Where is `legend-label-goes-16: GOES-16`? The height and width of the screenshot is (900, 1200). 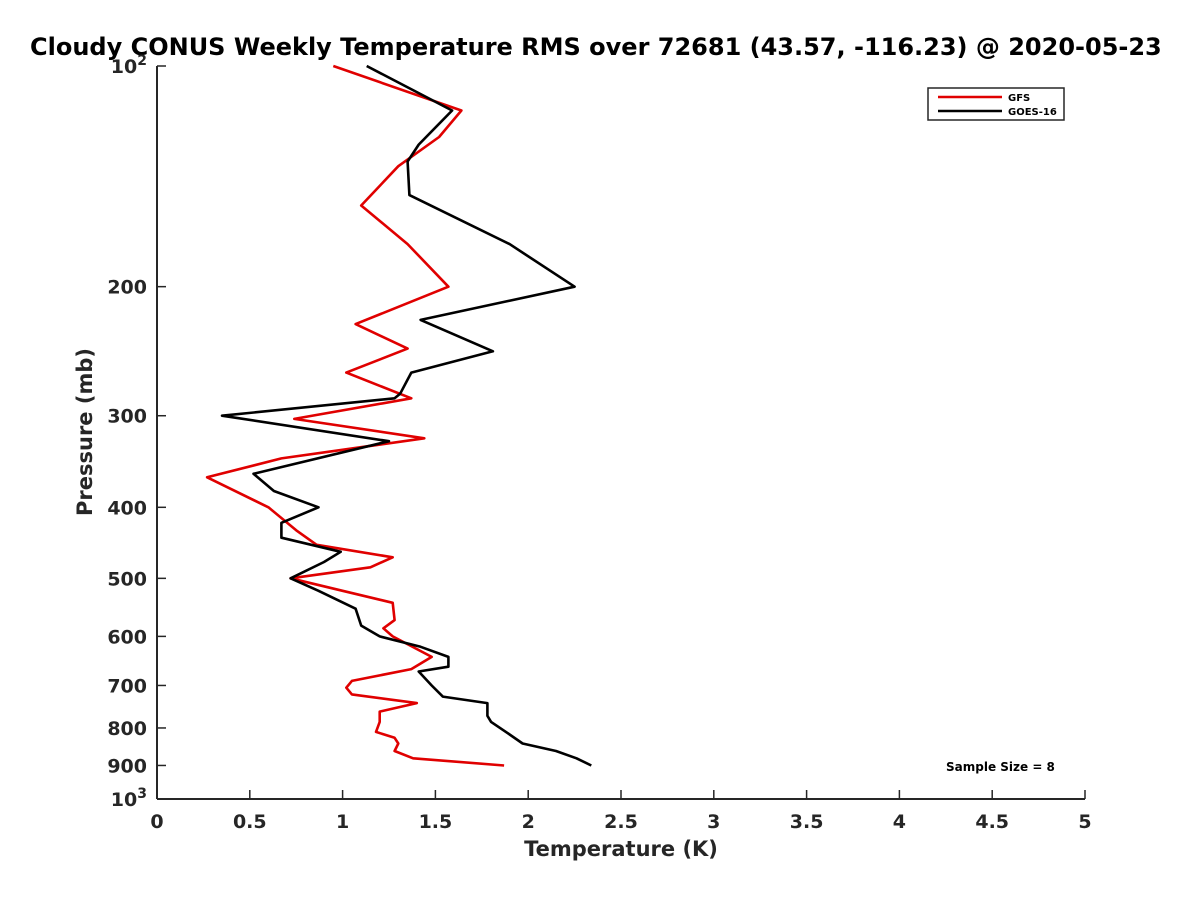
legend-label-goes-16: GOES-16 is located at coordinates (1032, 112).